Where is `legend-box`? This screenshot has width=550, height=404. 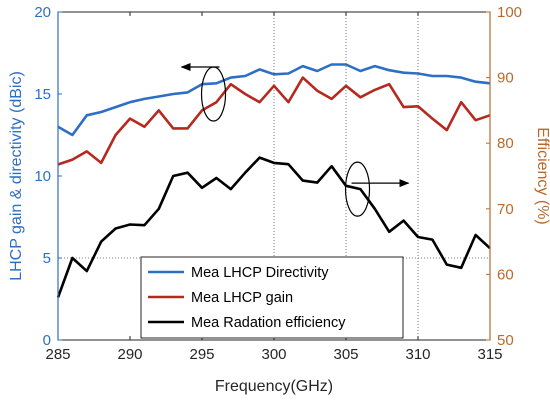 legend-box is located at coordinates (272, 297).